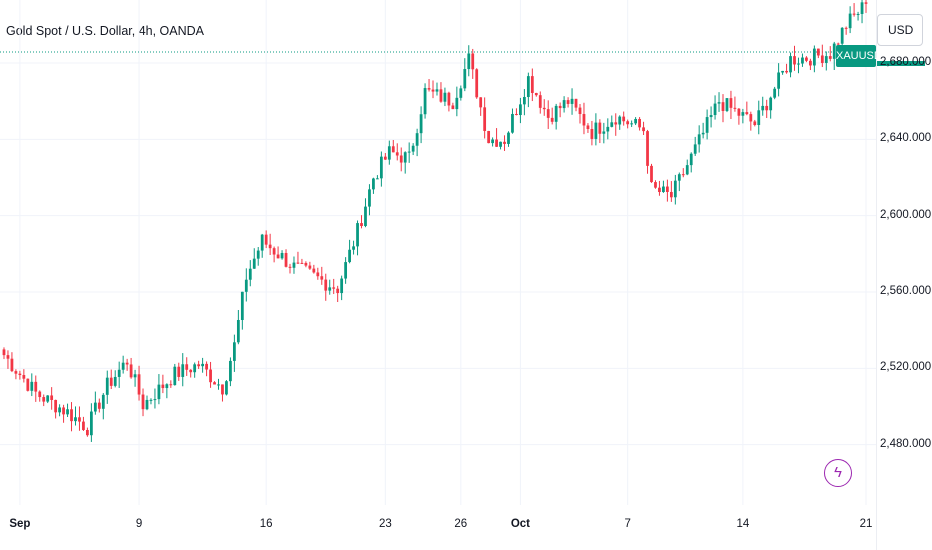 The height and width of the screenshot is (550, 932). What do you see at coordinates (461, 524) in the screenshot?
I see `x-tick-label: 26` at bounding box center [461, 524].